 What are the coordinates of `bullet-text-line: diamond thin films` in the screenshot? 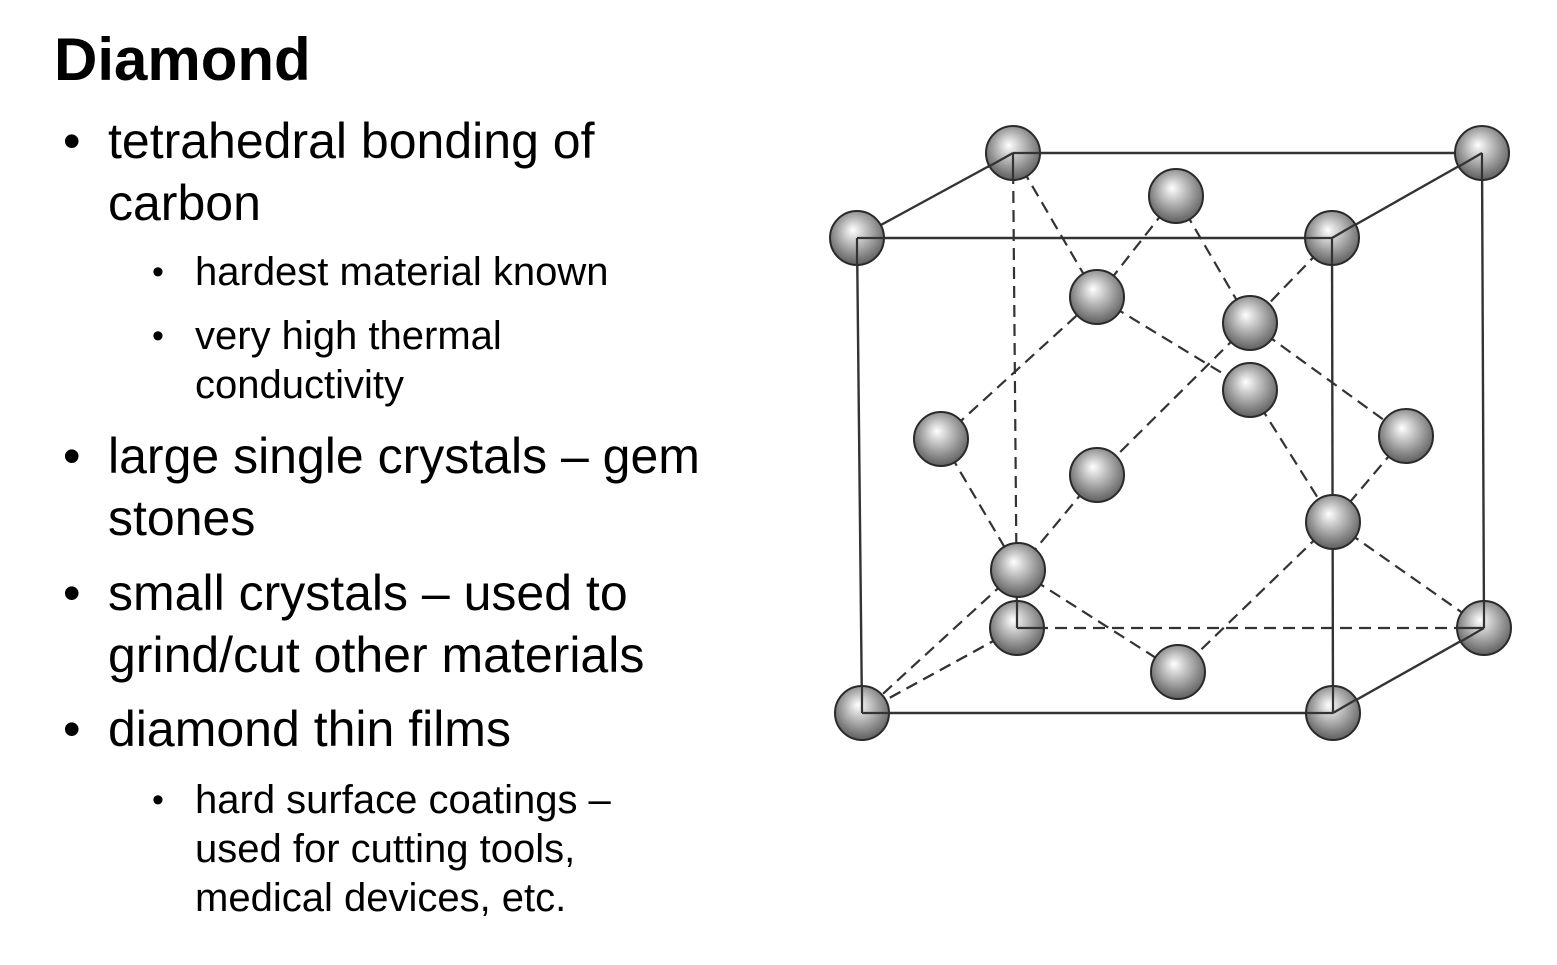 It's located at (309, 729).